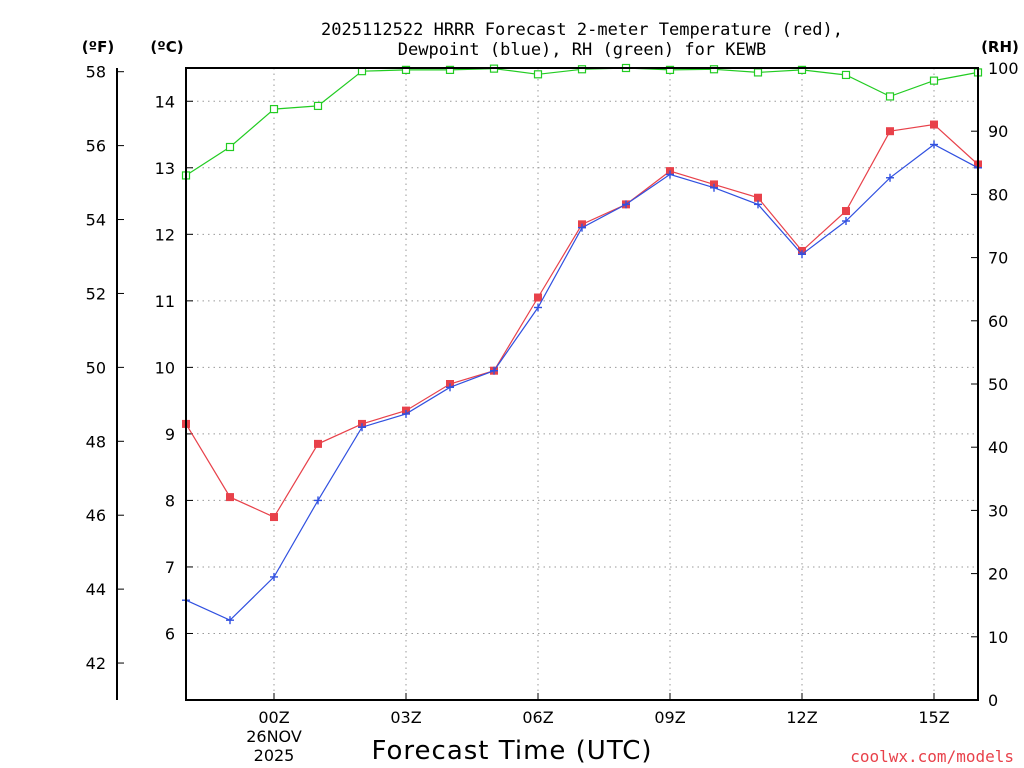 This screenshot has width=1024, height=768. Describe the element at coordinates (96, 367) in the screenshot. I see `fahrenheit-tick-label: 50` at that location.